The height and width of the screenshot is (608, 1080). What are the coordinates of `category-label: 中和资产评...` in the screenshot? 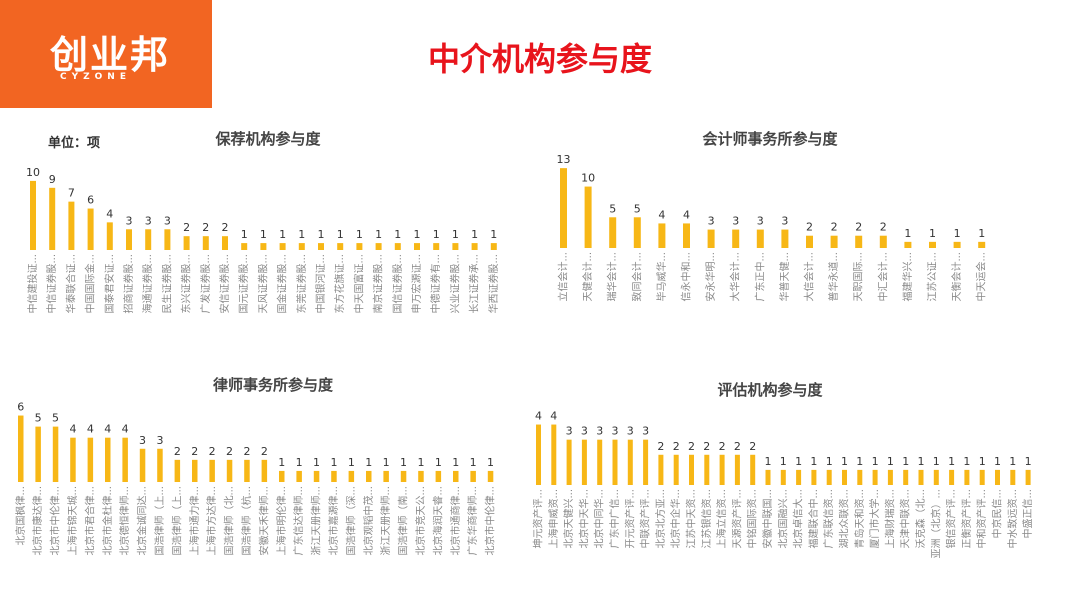 It's located at (981, 519).